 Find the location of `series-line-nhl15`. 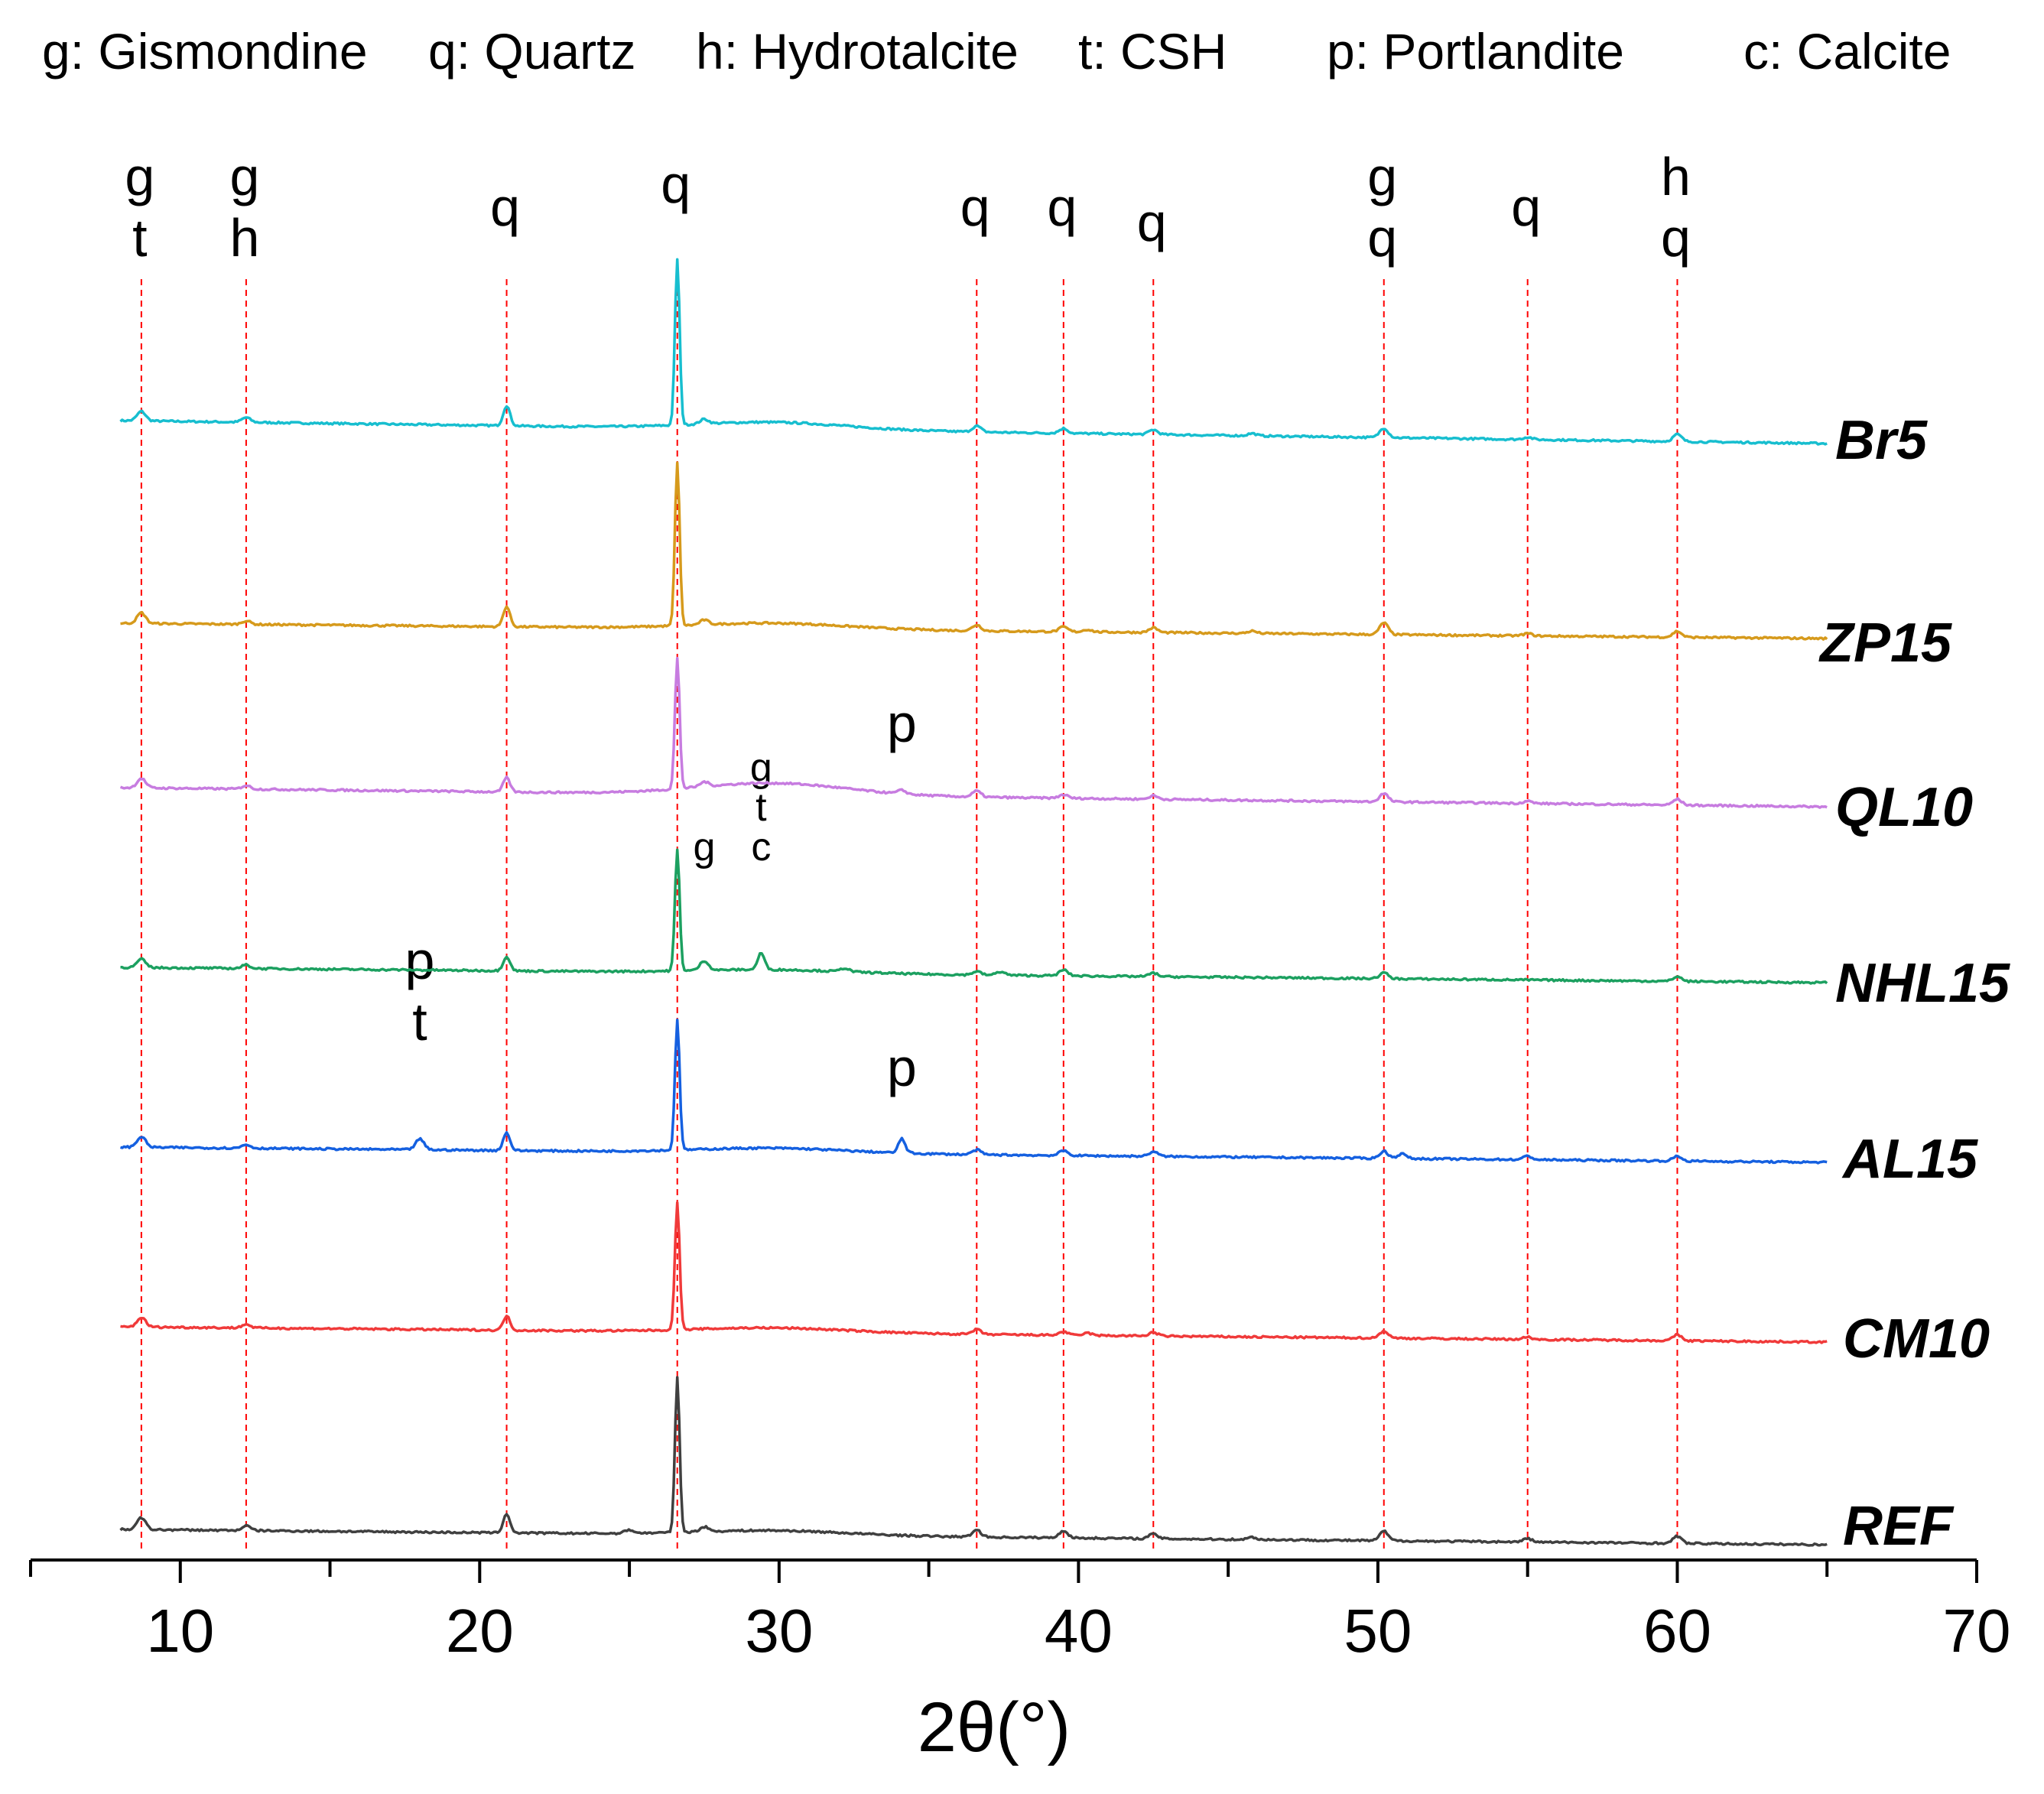

series-line-nhl15 is located at coordinates (974, 916).